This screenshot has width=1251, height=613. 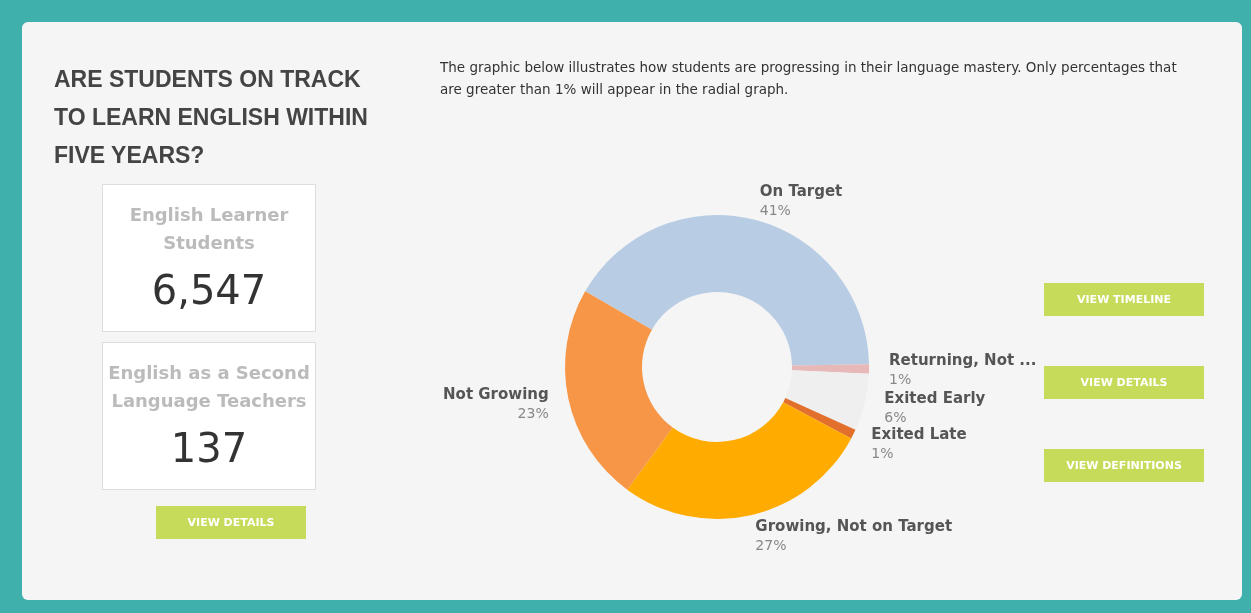 I want to click on data-label: 41%, so click(x=775, y=210).